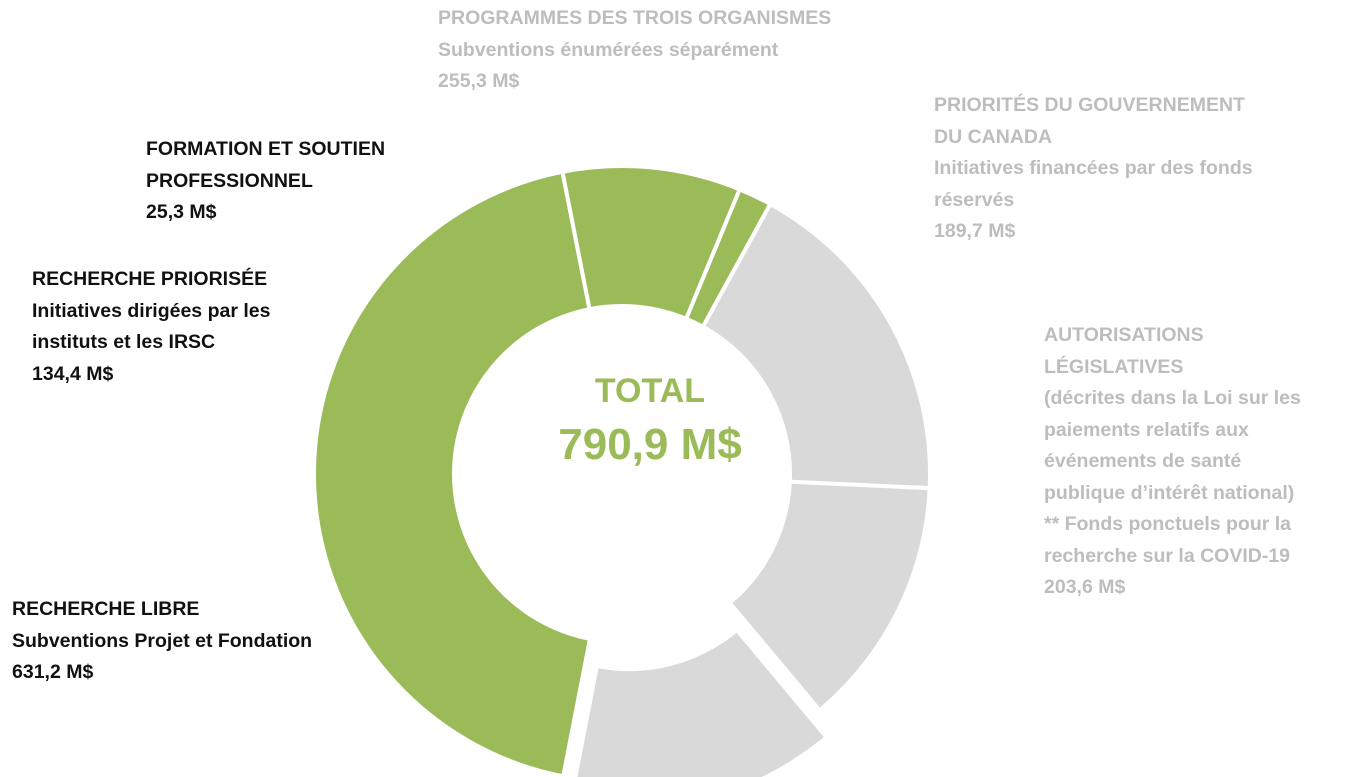  I want to click on label-value: 255,3 M$, so click(479, 81).